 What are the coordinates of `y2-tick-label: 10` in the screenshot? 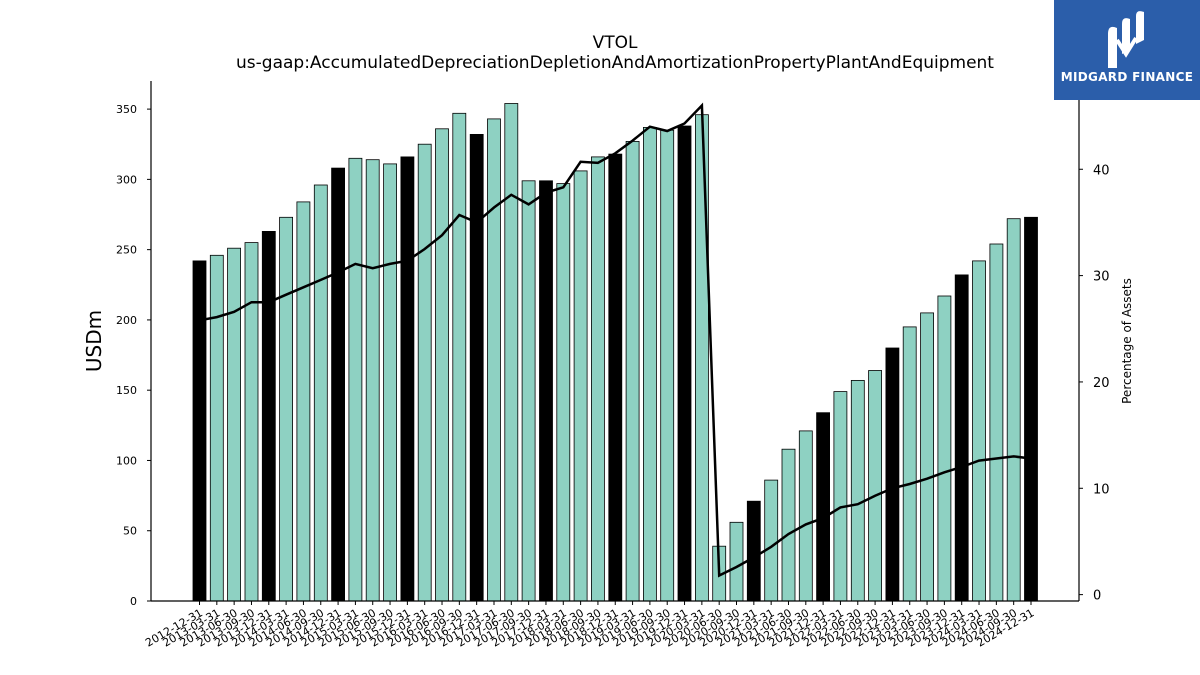 It's located at (1101, 489).